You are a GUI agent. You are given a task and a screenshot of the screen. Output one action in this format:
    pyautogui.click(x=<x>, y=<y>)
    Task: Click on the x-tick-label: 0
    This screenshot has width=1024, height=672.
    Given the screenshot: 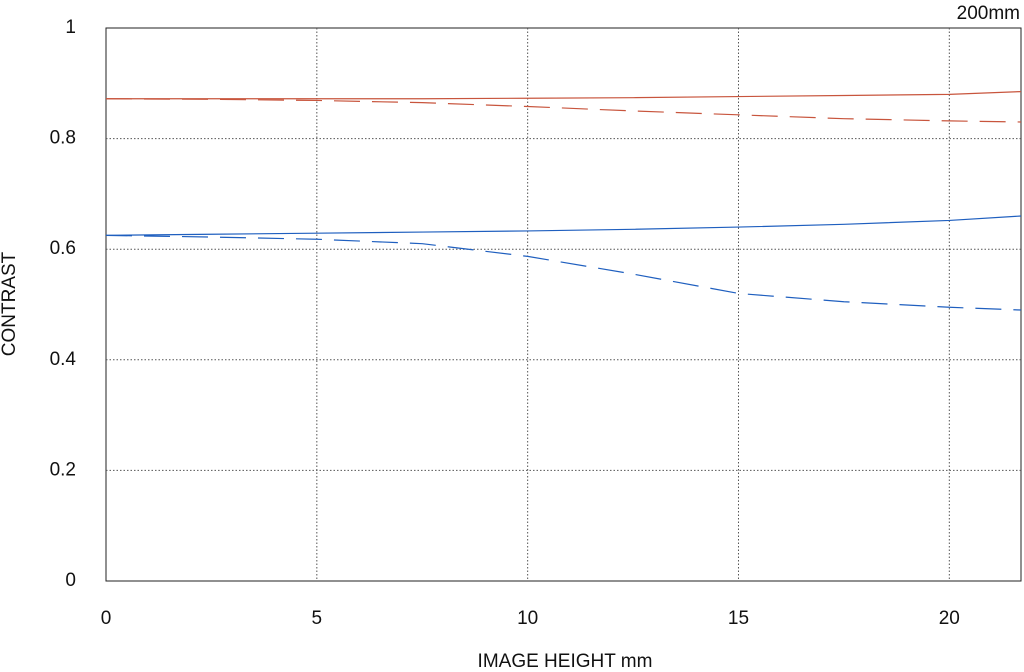 What is the action you would take?
    pyautogui.click(x=106, y=618)
    